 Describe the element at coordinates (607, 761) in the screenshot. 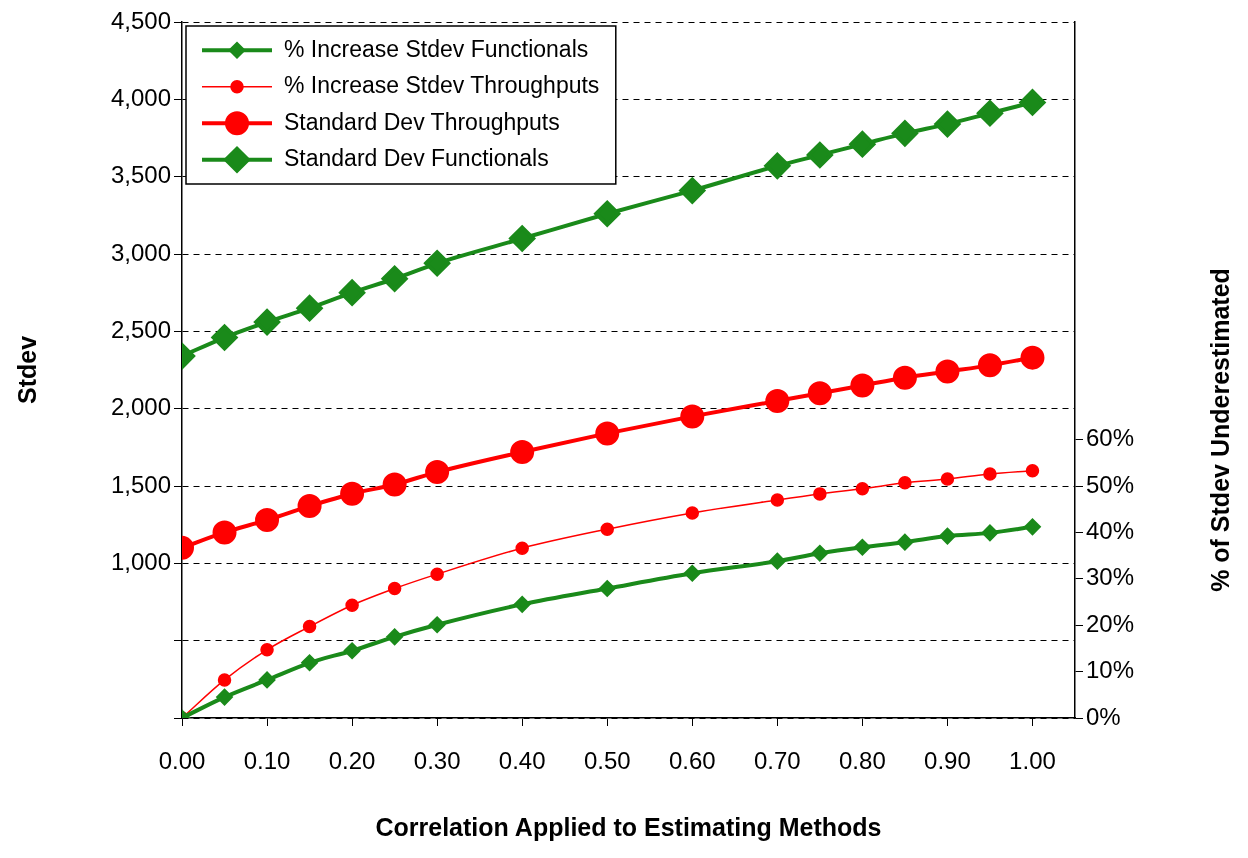

I see `x-tick-label: 0.50` at that location.